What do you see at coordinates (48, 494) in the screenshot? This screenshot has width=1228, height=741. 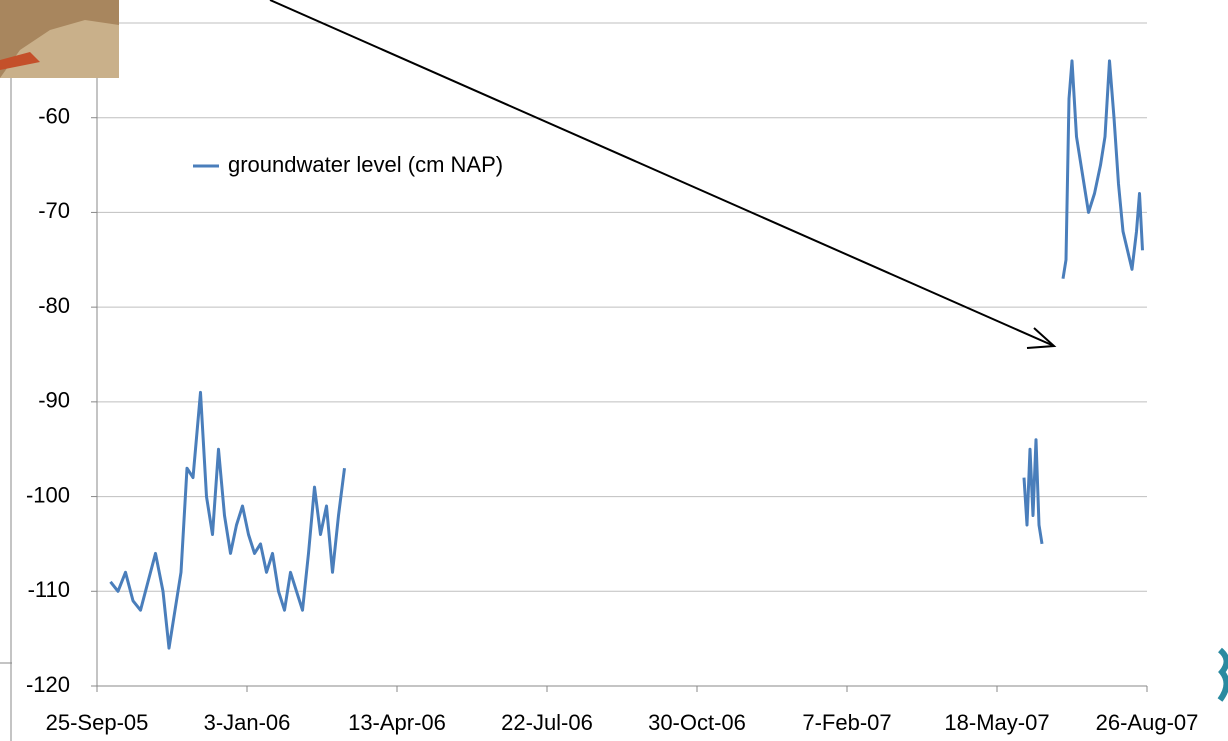 I see `y-tick-label: -100` at bounding box center [48, 494].